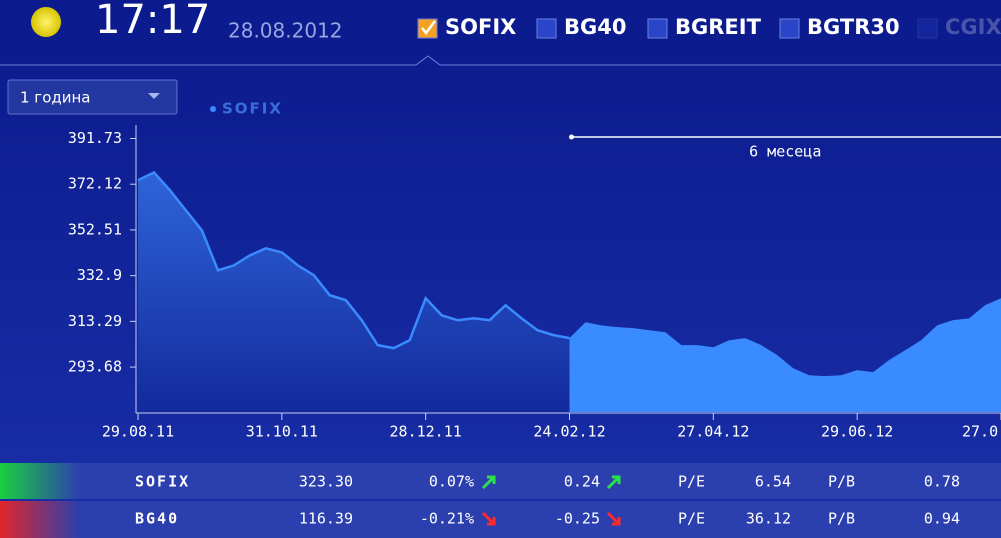 Image resolution: width=1001 pixels, height=538 pixels. I want to click on y-tick-label: 391.73, so click(95, 138).